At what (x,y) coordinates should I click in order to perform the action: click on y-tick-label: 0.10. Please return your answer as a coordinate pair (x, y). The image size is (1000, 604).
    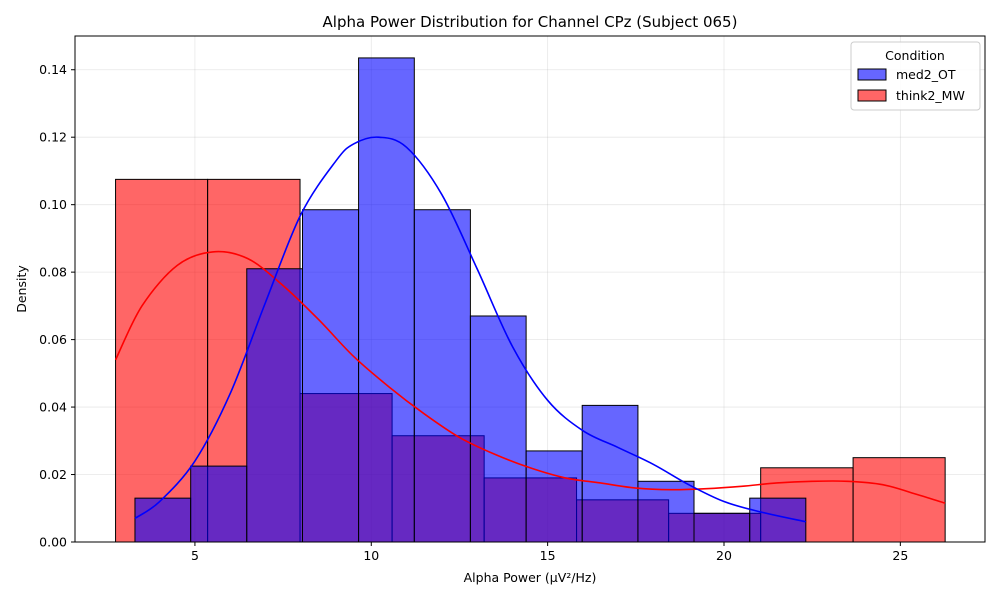
    Looking at the image, I should click on (53, 204).